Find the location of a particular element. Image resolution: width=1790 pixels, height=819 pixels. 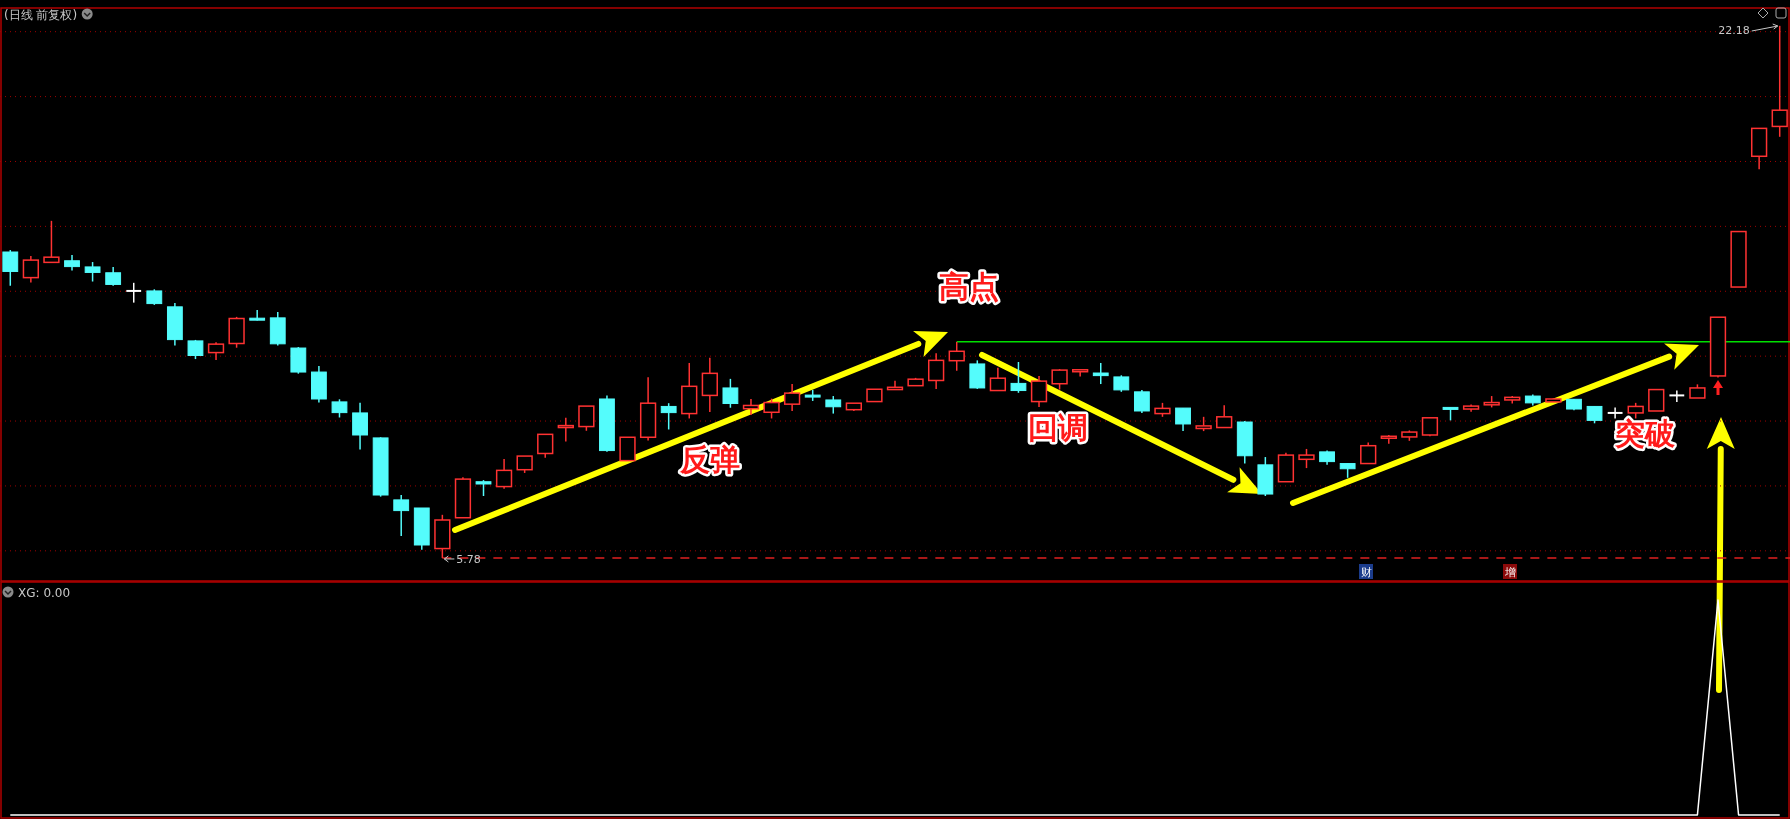

annotation: 增 is located at coordinates (1509, 572).